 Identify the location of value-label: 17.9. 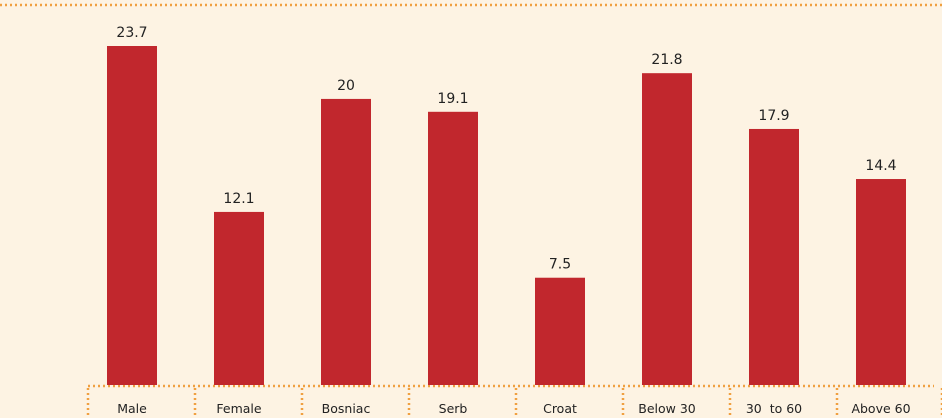
(773, 116).